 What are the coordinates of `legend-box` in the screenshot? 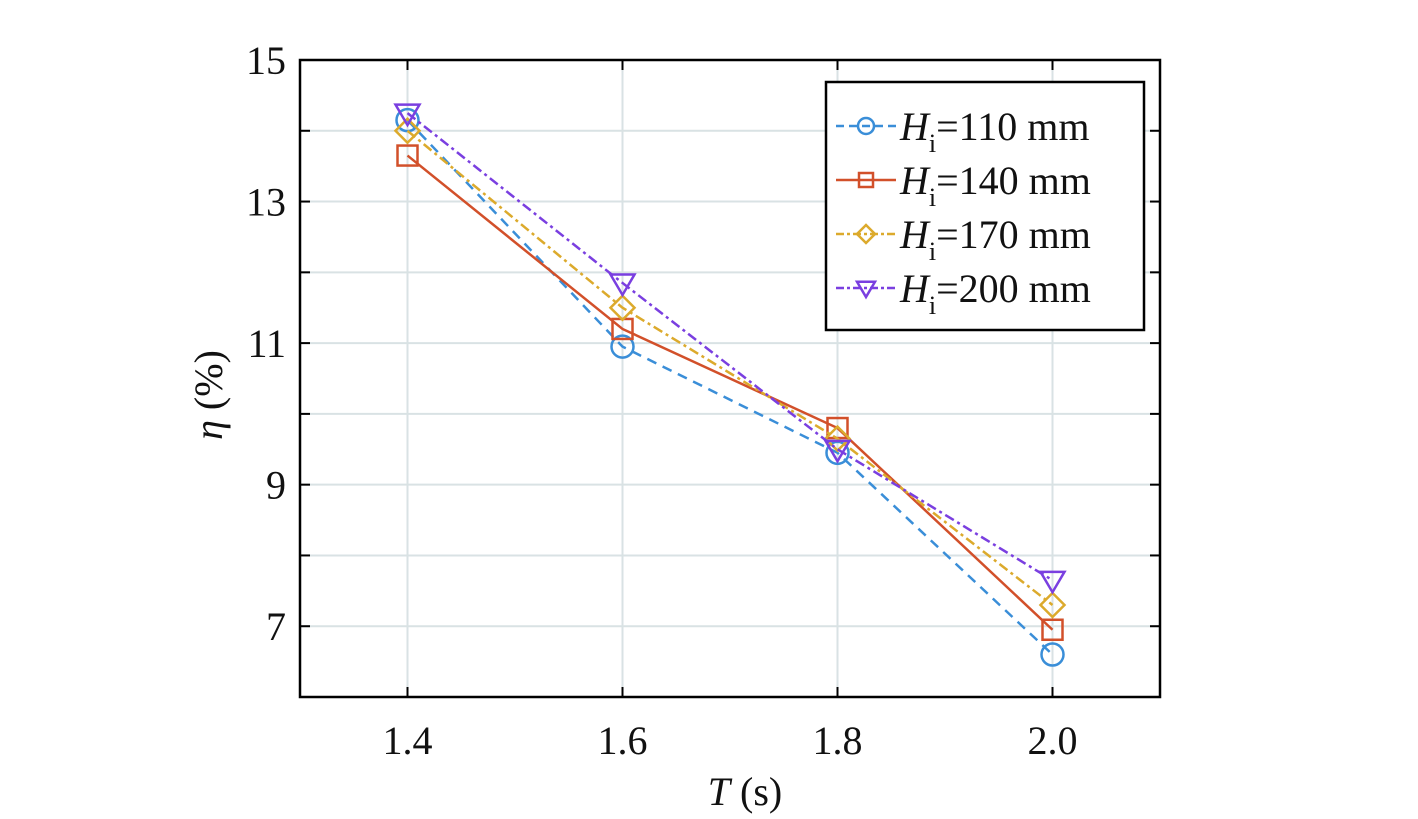 It's located at (985, 206).